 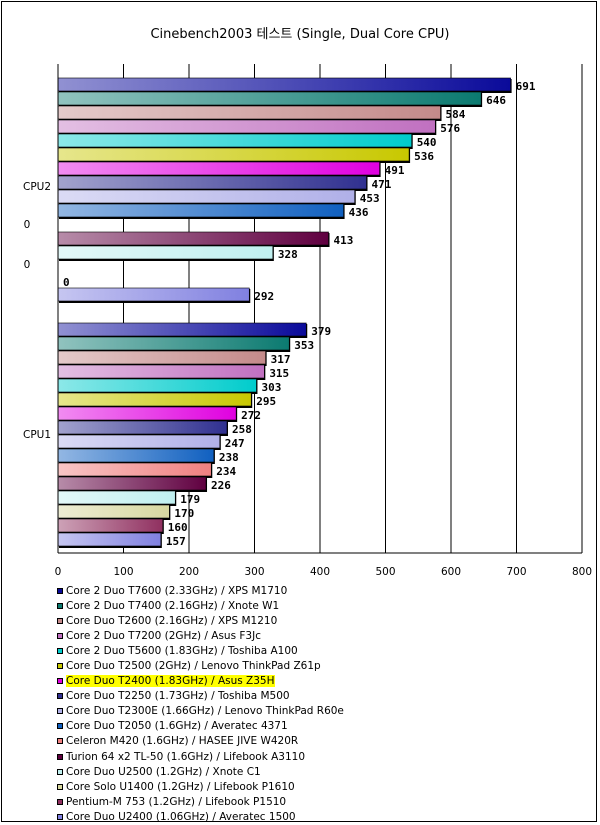 What do you see at coordinates (229, 457) in the screenshot?
I see `bar-value-label: 238` at bounding box center [229, 457].